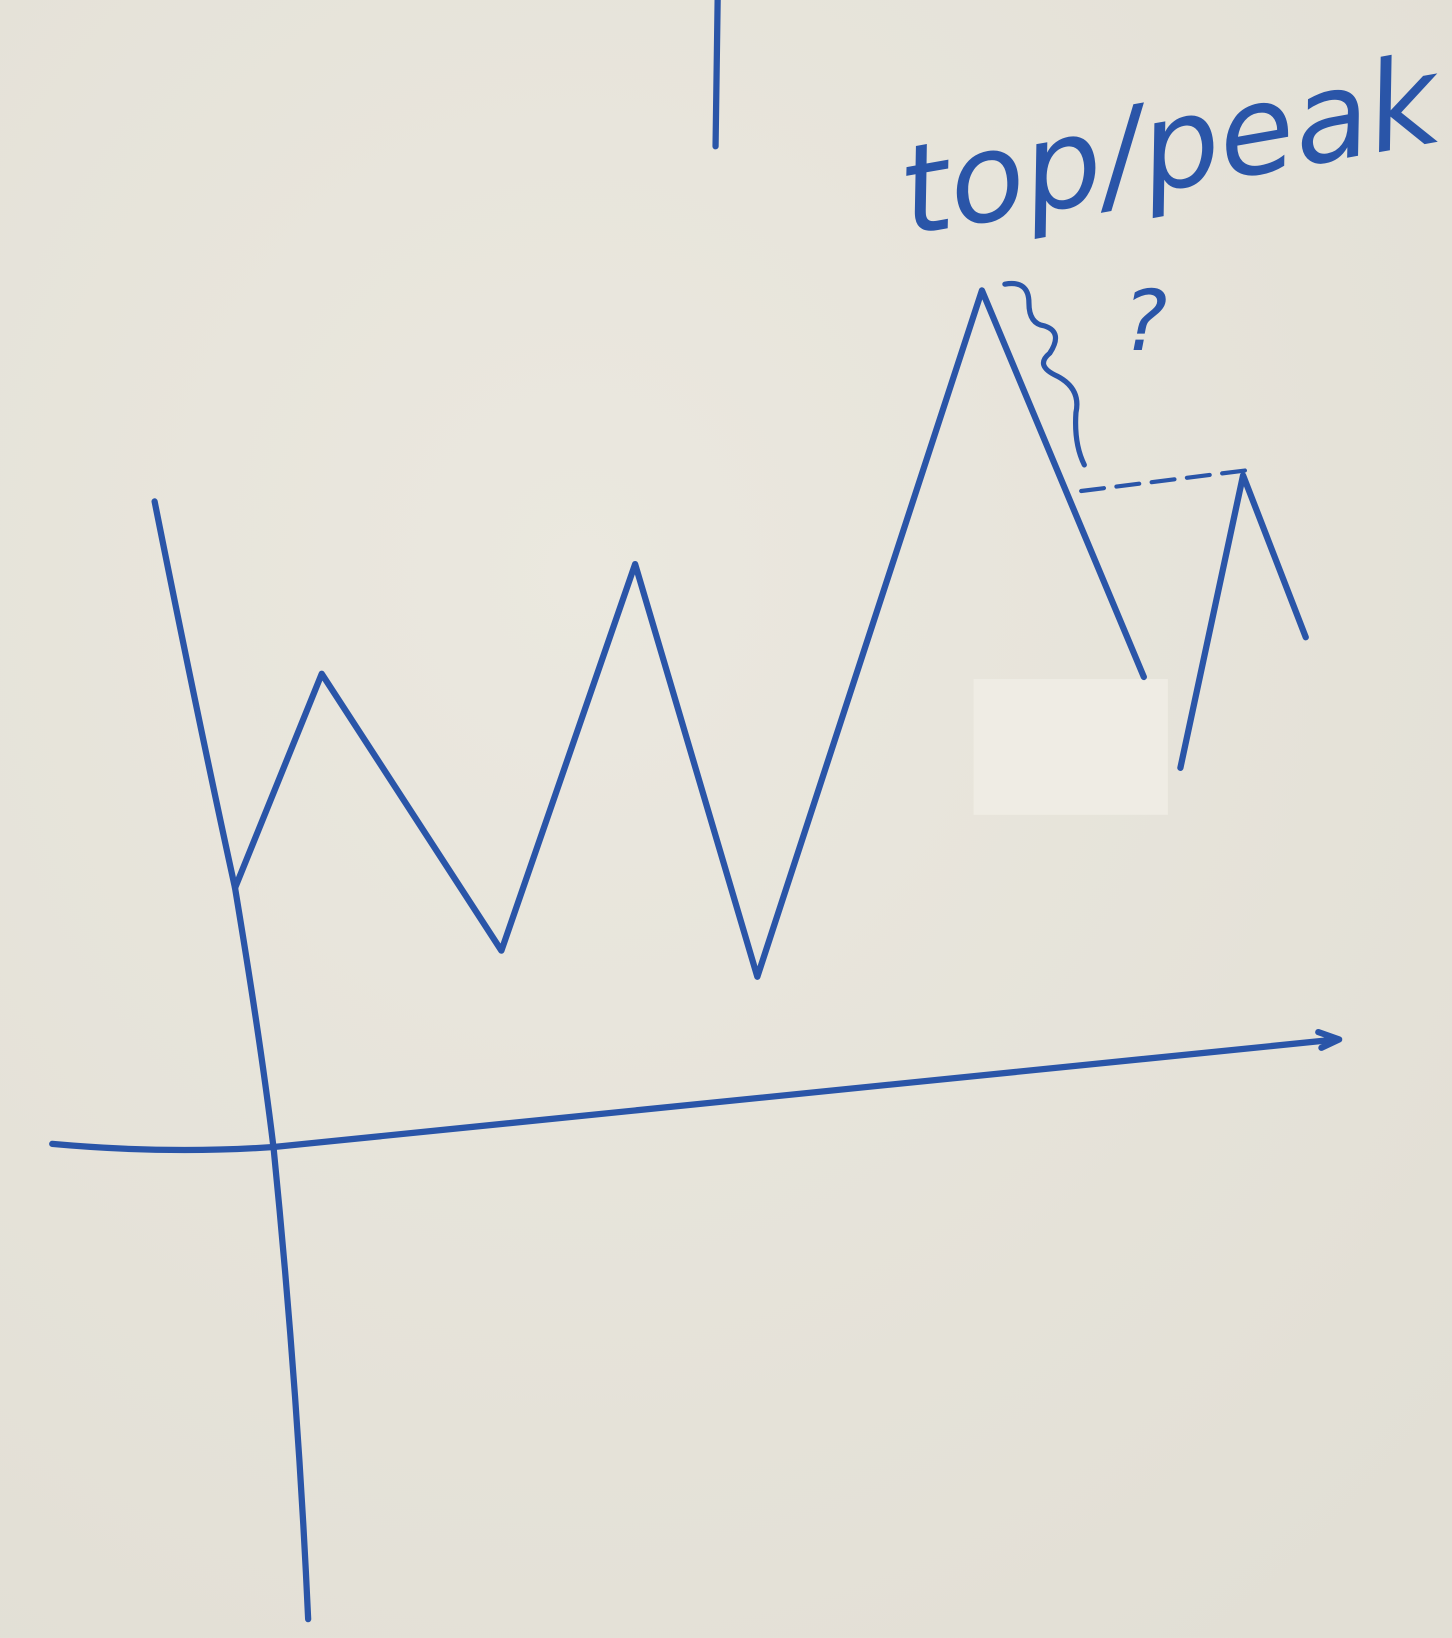  I want to click on brace, so click(1044, 374).